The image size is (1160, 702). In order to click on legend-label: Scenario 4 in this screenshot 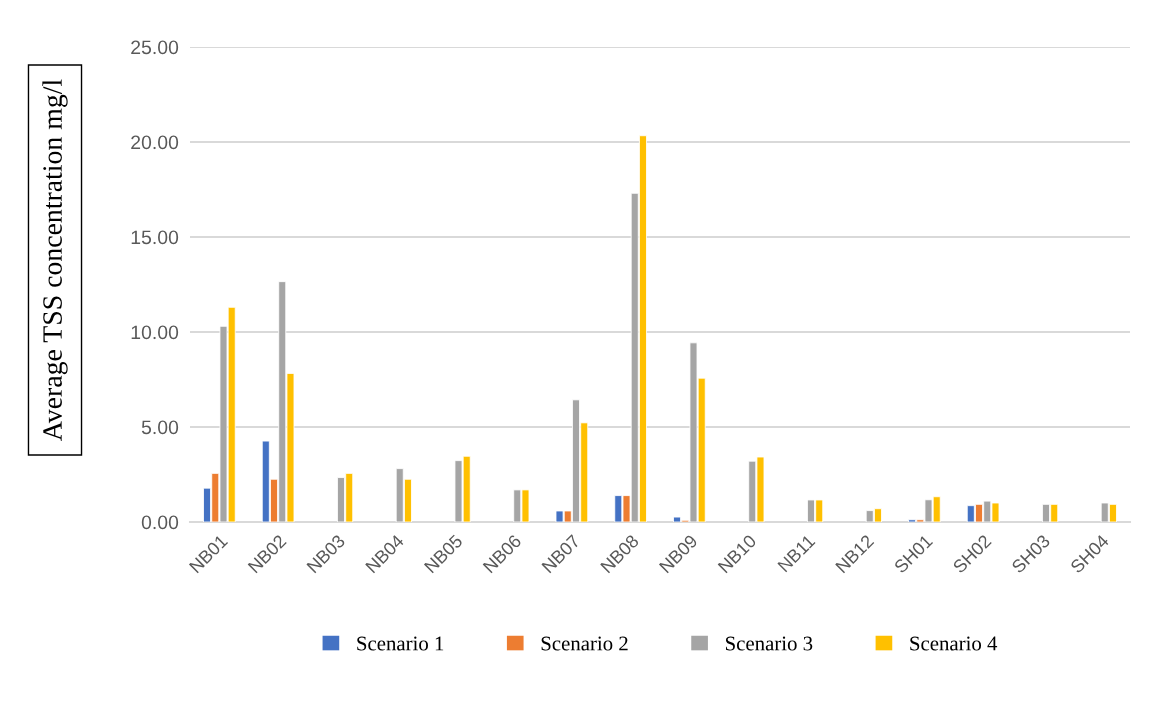, I will do `click(954, 643)`.